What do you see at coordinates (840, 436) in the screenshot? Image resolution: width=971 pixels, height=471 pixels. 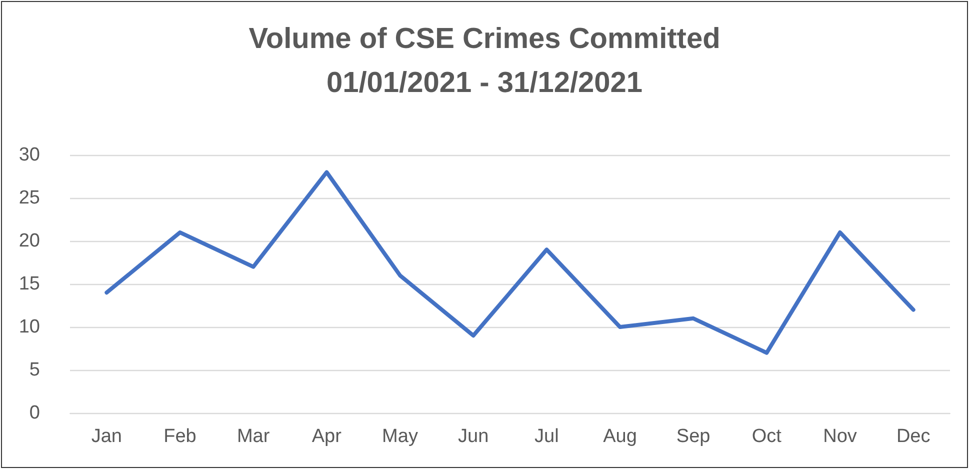 I see `x-tick-label: Nov` at bounding box center [840, 436].